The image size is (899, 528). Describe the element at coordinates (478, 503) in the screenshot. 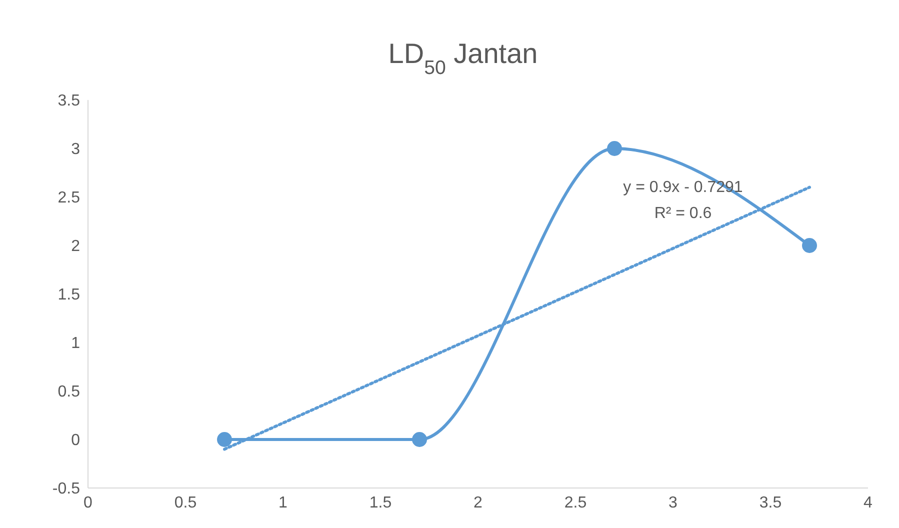

I see `x-tick-label: 2` at that location.